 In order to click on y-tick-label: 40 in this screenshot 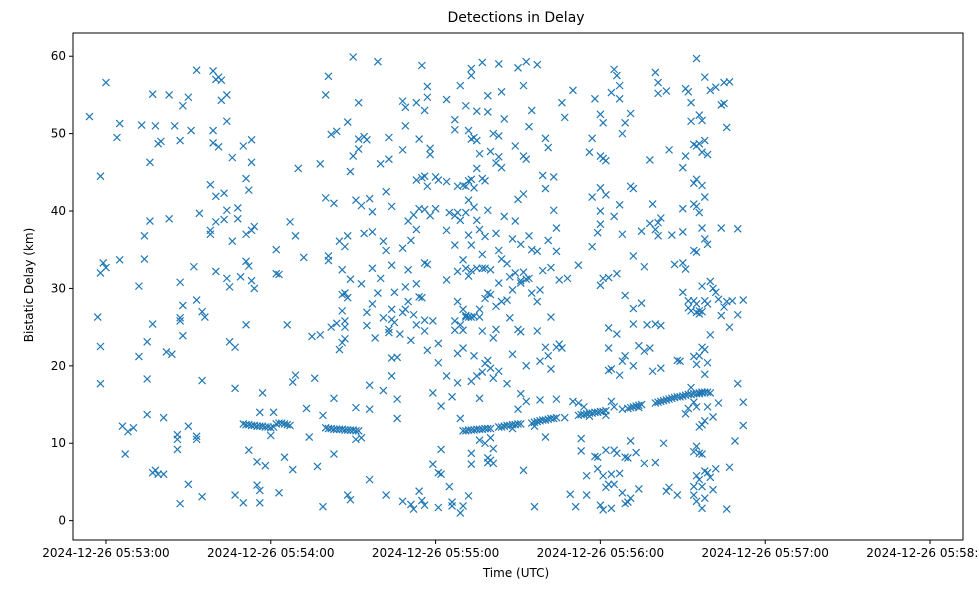, I will do `click(58, 211)`.